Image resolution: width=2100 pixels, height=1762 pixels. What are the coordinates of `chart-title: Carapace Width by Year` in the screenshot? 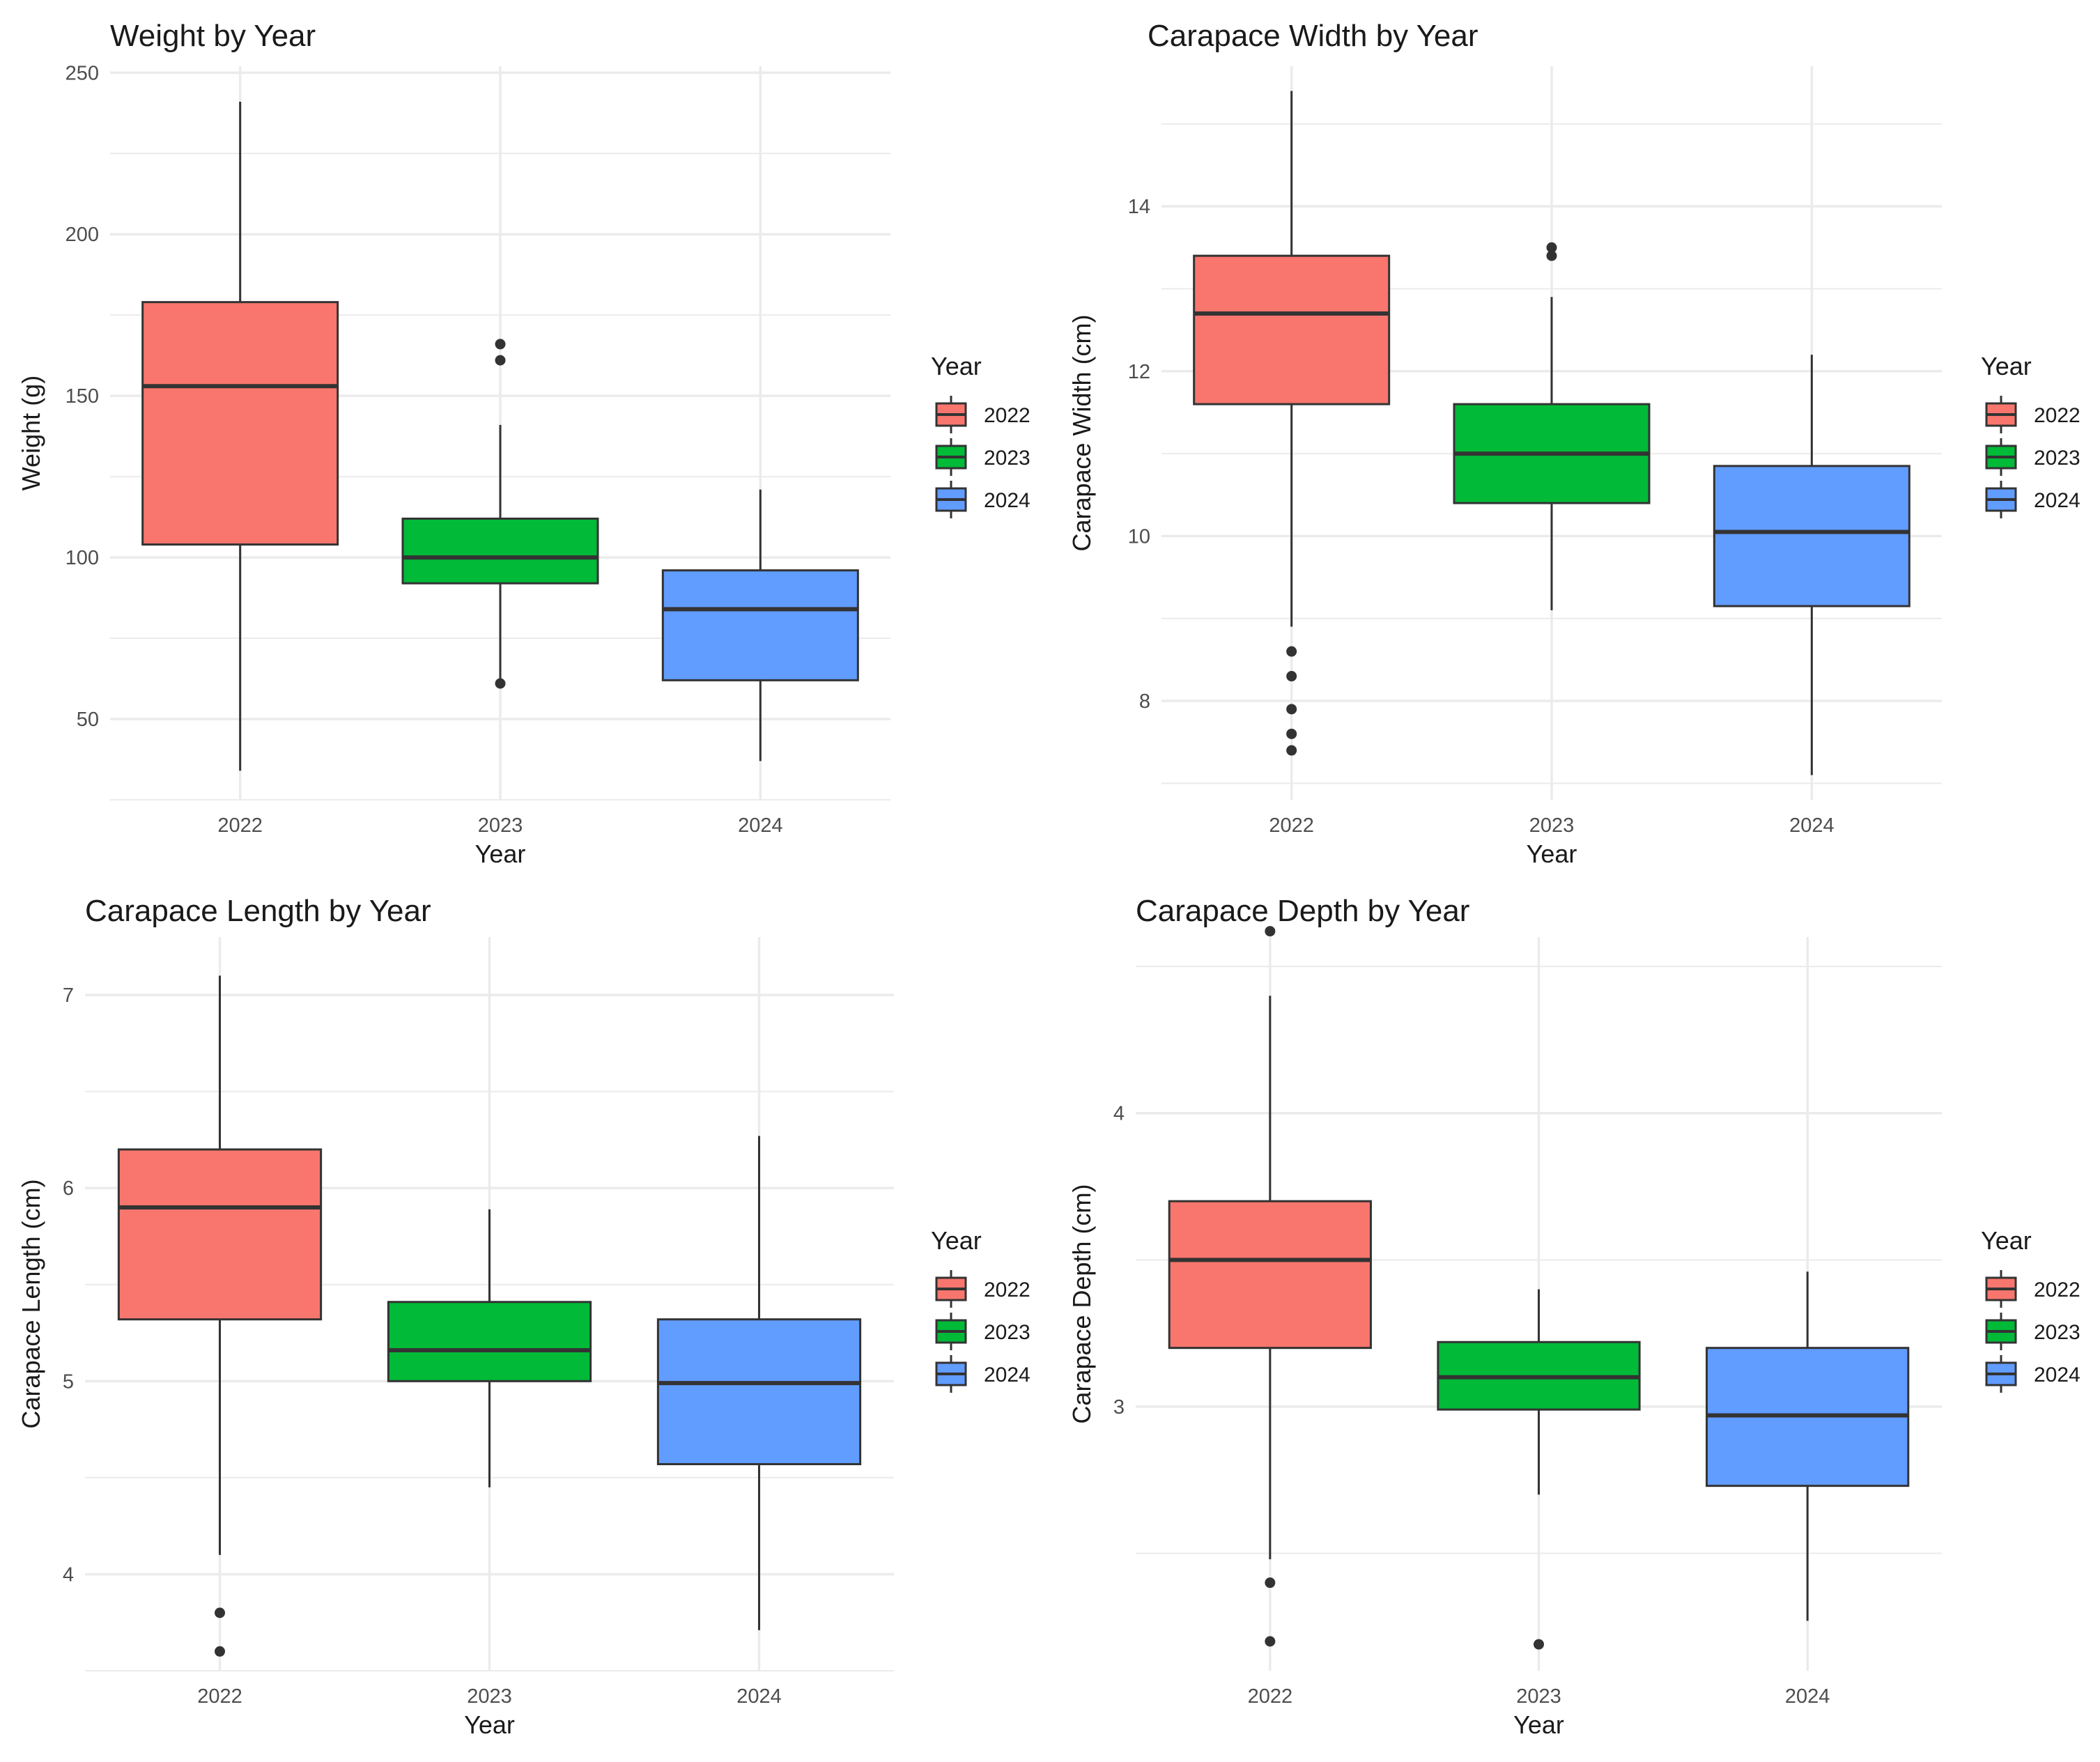 It's located at (1313, 36).